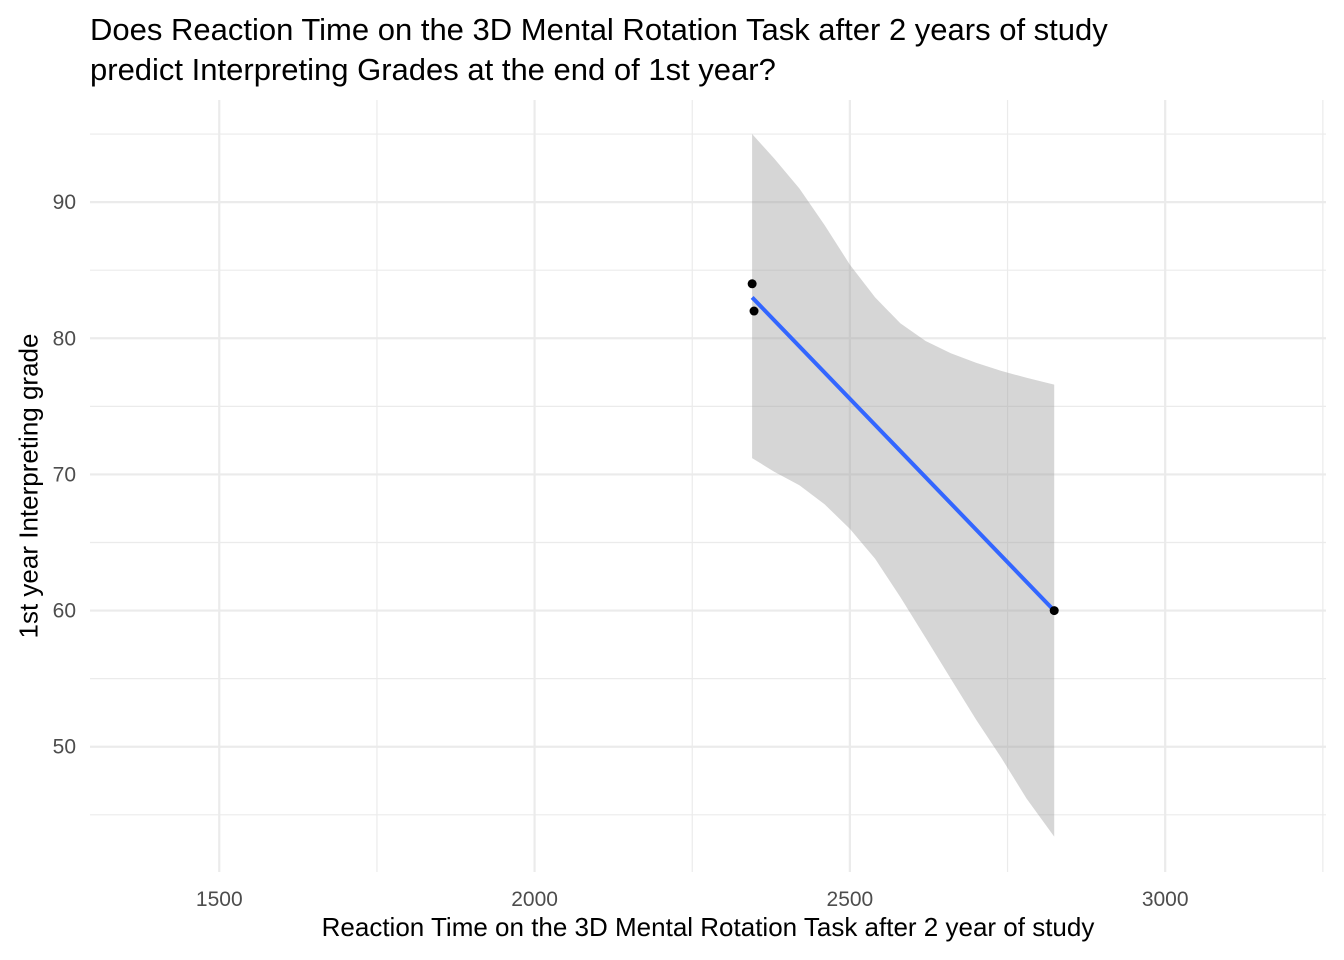  I want to click on x-tick-label: 1500, so click(219, 899).